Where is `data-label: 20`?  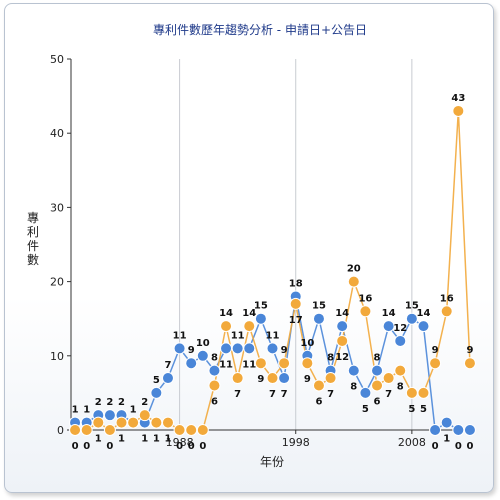
data-label: 20 is located at coordinates (354, 269).